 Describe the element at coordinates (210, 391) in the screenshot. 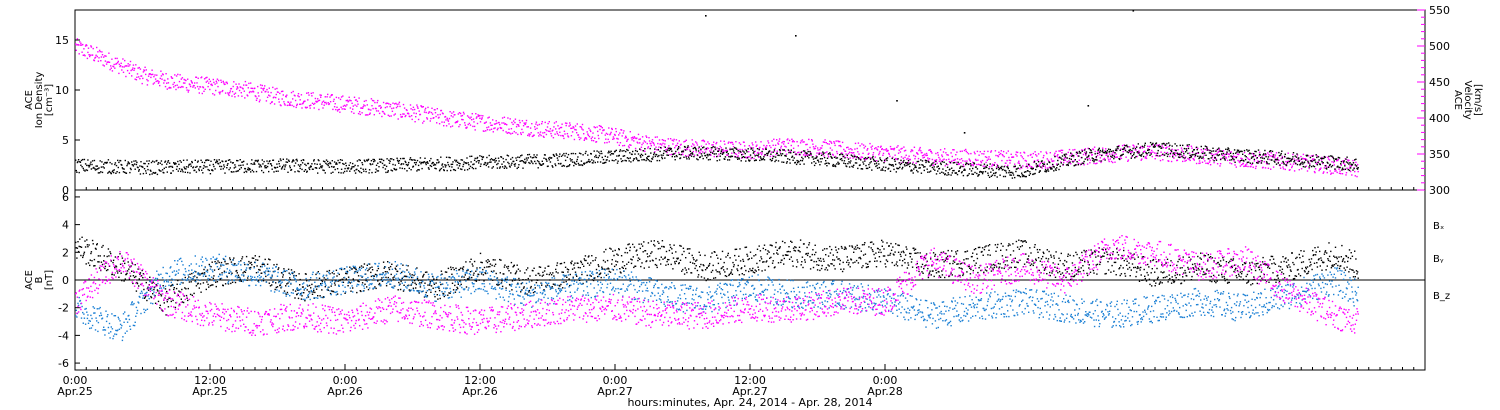

I see `x-tick-date: Apr.25` at that location.